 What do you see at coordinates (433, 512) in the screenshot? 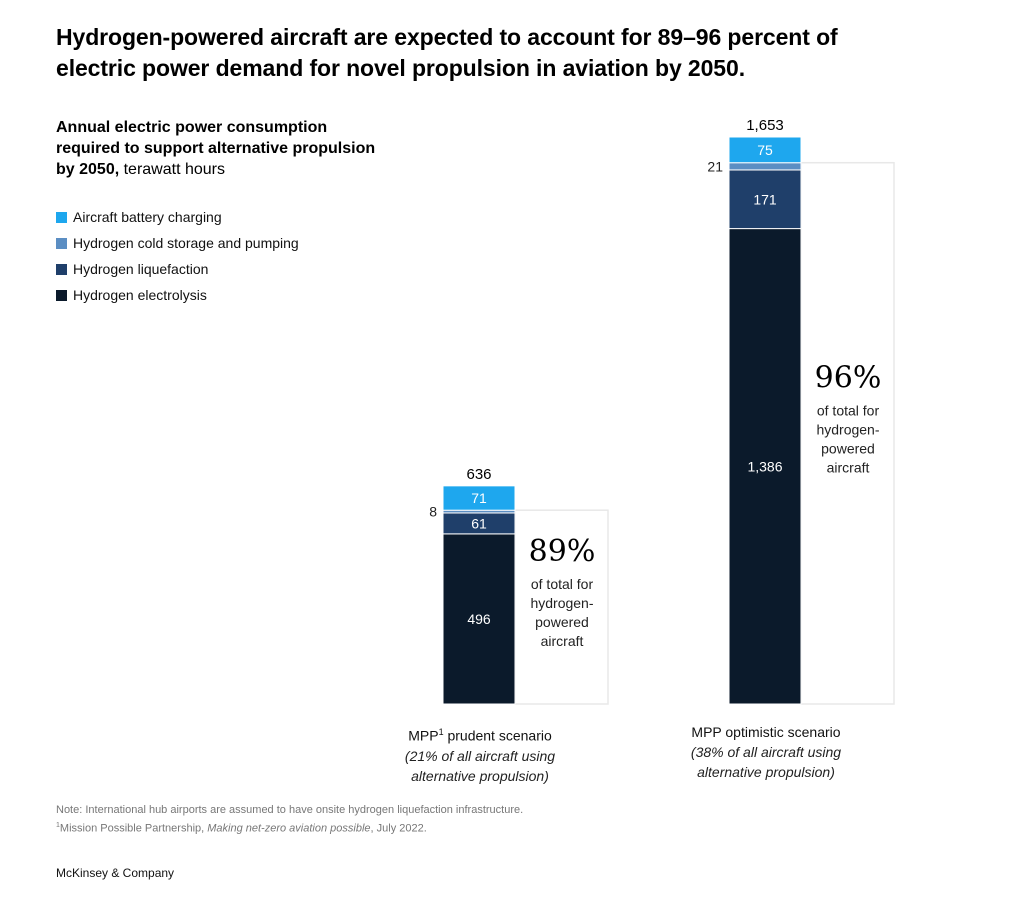
I see `data-label-cold-storage: 8` at bounding box center [433, 512].